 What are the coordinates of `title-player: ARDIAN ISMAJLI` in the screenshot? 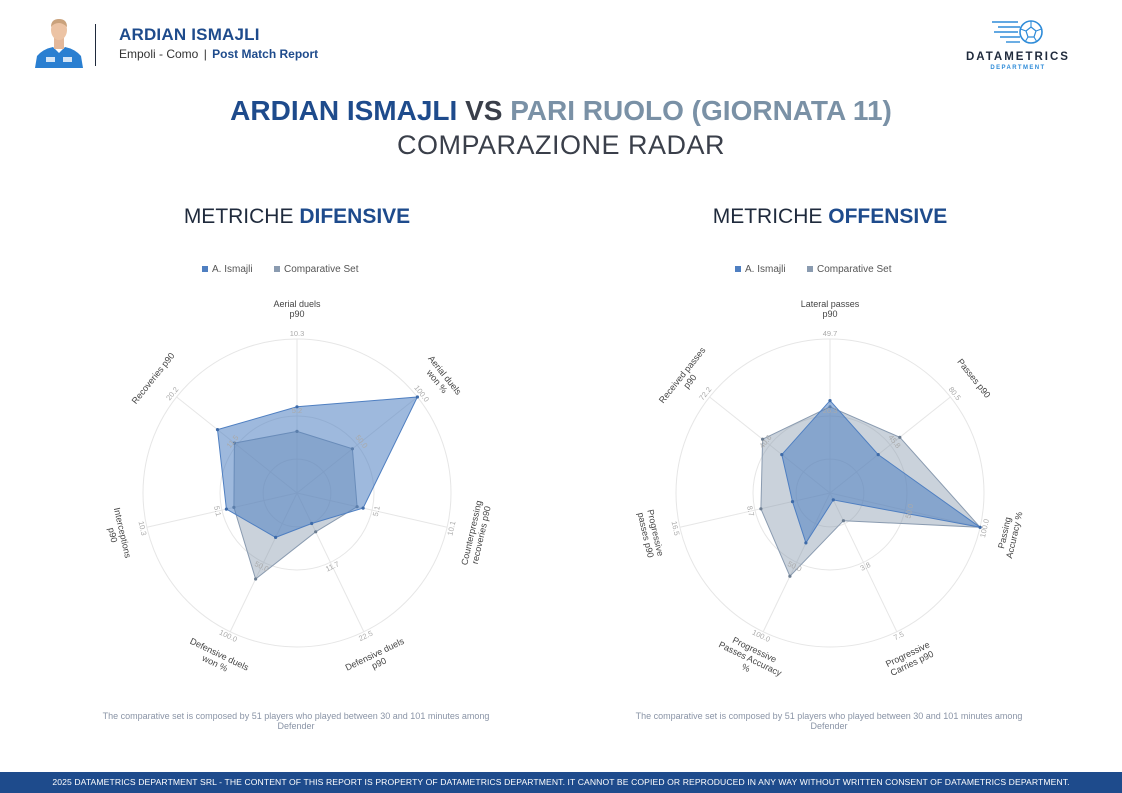 It's located at (344, 110).